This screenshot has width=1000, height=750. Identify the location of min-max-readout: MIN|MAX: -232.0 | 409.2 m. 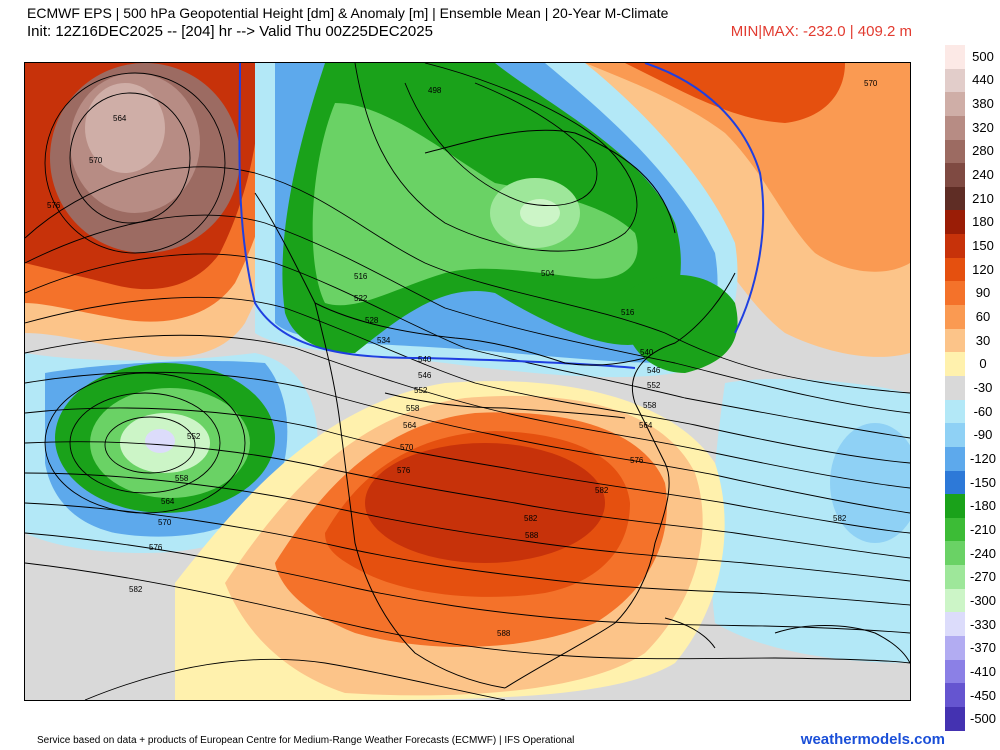
(821, 31).